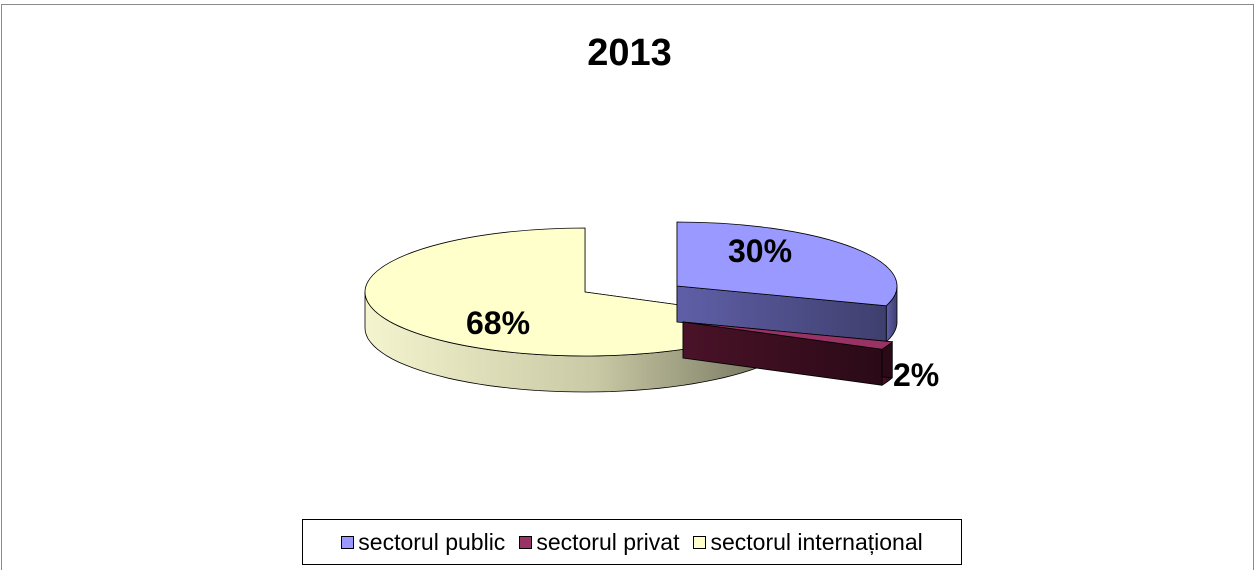 This screenshot has width=1259, height=571. I want to click on slice-label-public: 30%, so click(760, 251).